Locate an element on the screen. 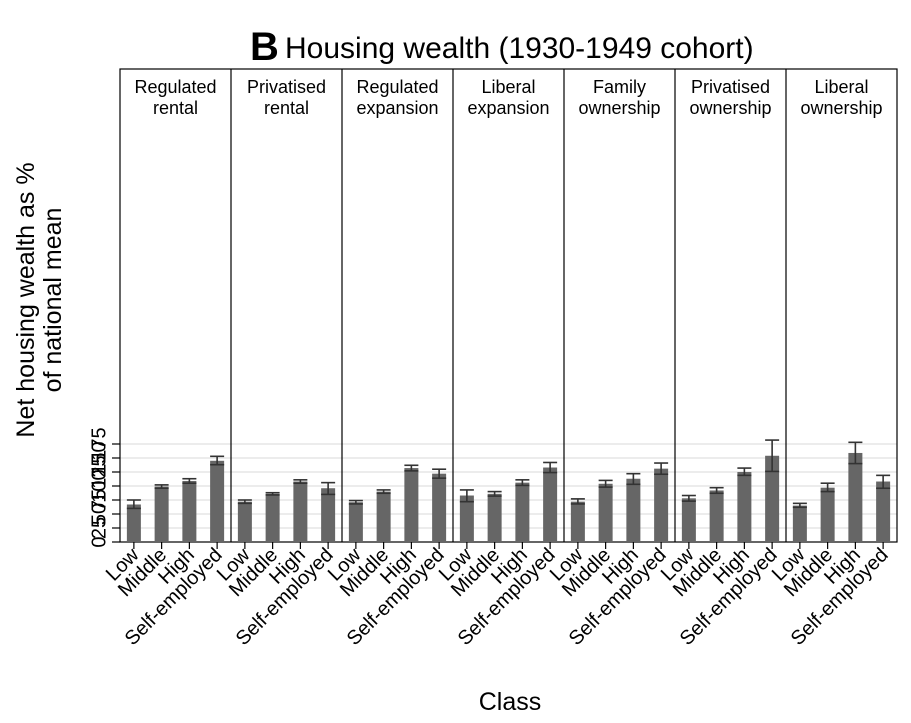 This screenshot has height=723, width=911. y-tick-label: 25 is located at coordinates (99, 528).